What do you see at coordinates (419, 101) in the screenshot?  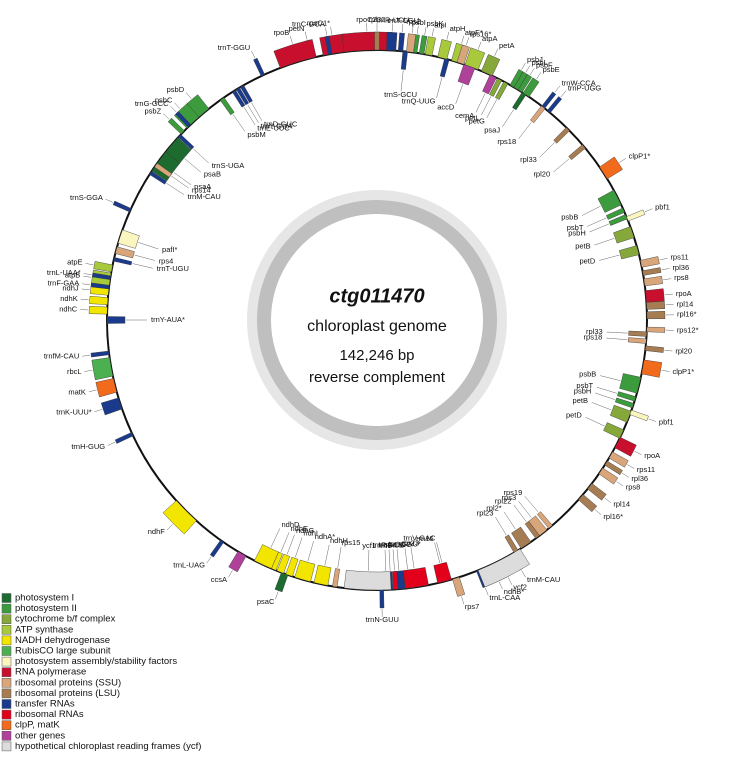 I see `gene-label: trnQ-UUG` at bounding box center [419, 101].